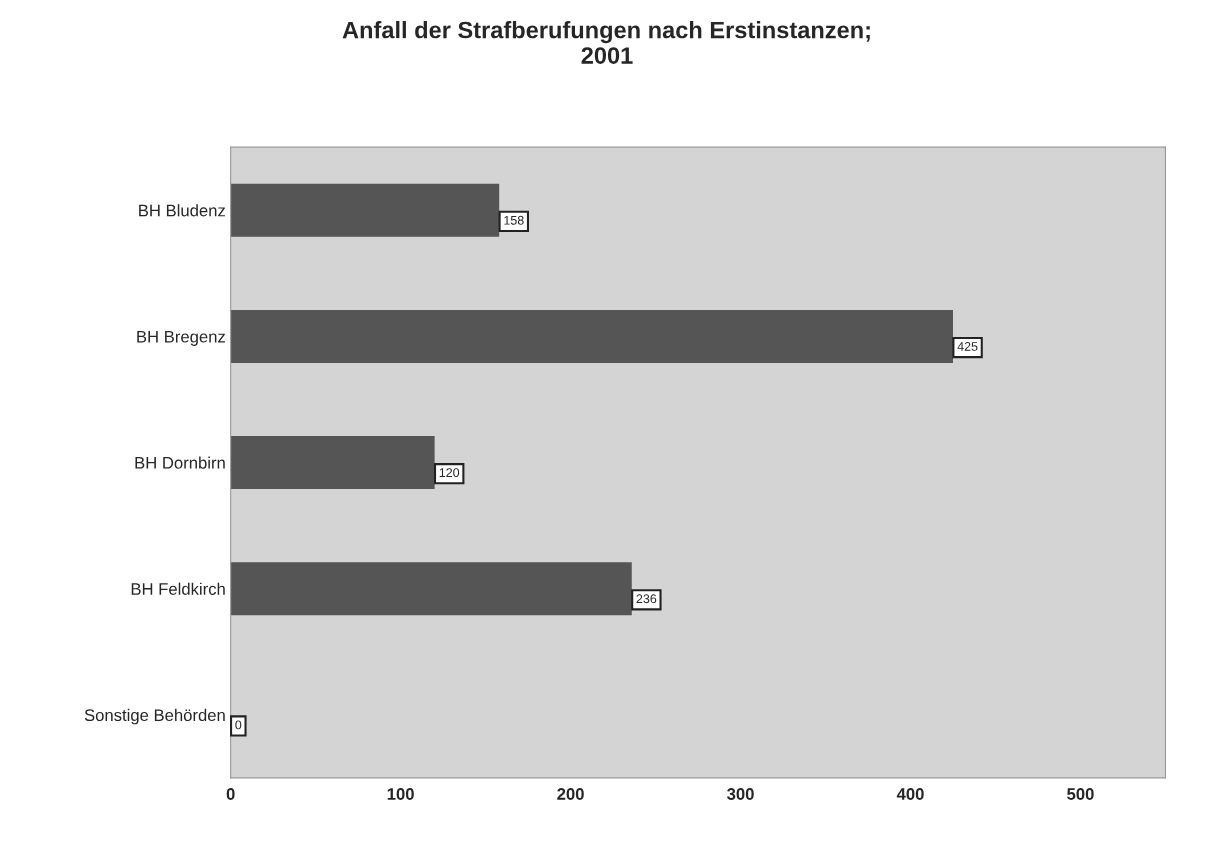 This screenshot has height=841, width=1214. Describe the element at coordinates (449, 473) in the screenshot. I see `data-label: 120` at that location.